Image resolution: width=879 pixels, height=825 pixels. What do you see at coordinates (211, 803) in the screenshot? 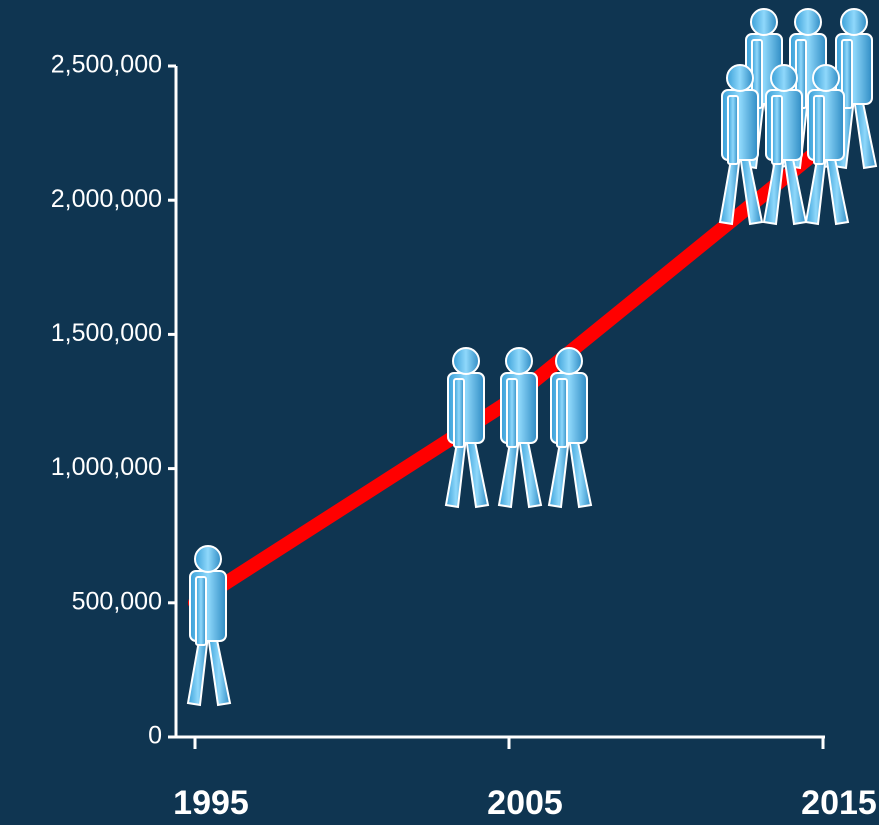
I see `x-tick-label: 1995` at bounding box center [211, 803].